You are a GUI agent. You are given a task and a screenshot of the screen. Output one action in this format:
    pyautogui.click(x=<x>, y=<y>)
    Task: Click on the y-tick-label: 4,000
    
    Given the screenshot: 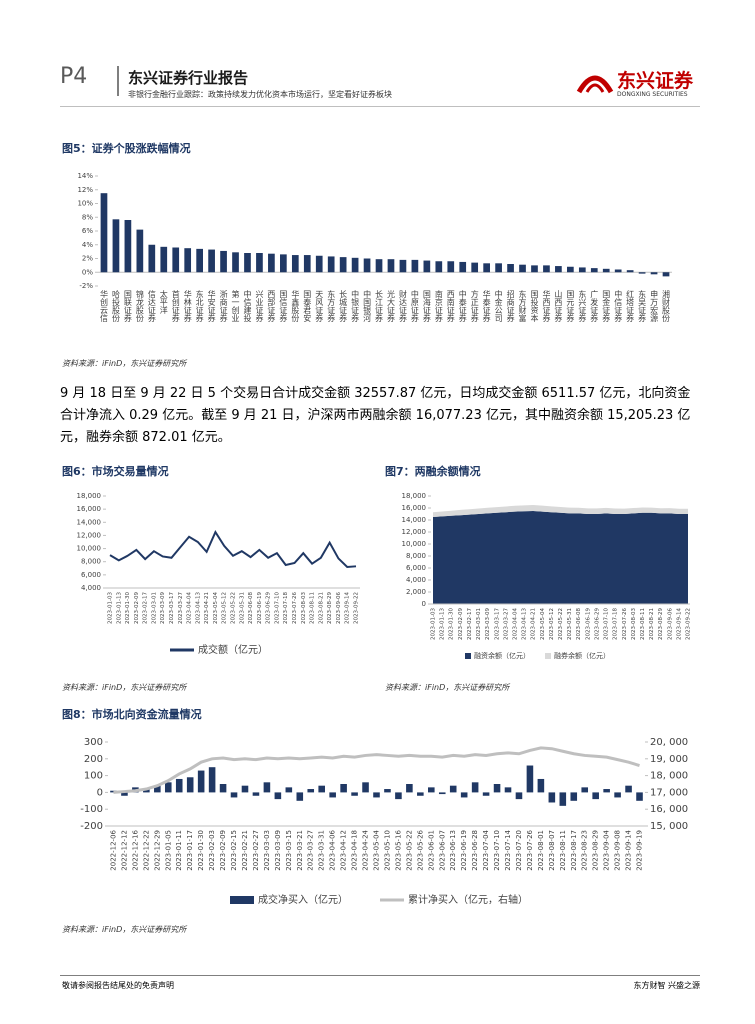 What is the action you would take?
    pyautogui.click(x=416, y=580)
    